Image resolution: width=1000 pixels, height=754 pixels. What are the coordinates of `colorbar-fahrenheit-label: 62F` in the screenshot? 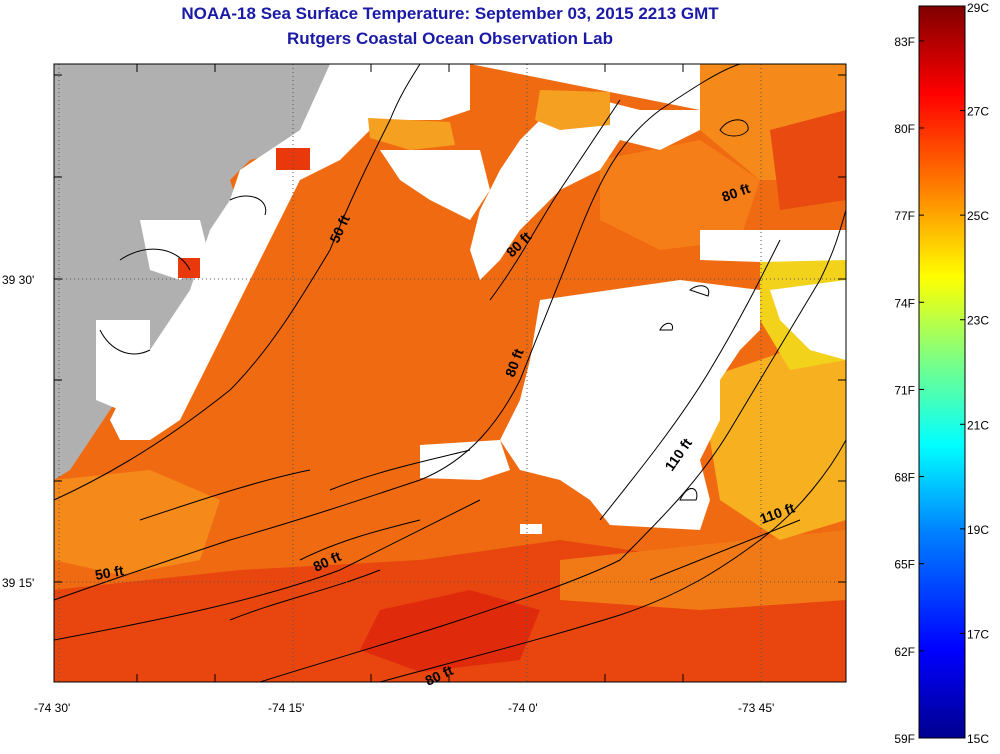 It's located at (904, 652).